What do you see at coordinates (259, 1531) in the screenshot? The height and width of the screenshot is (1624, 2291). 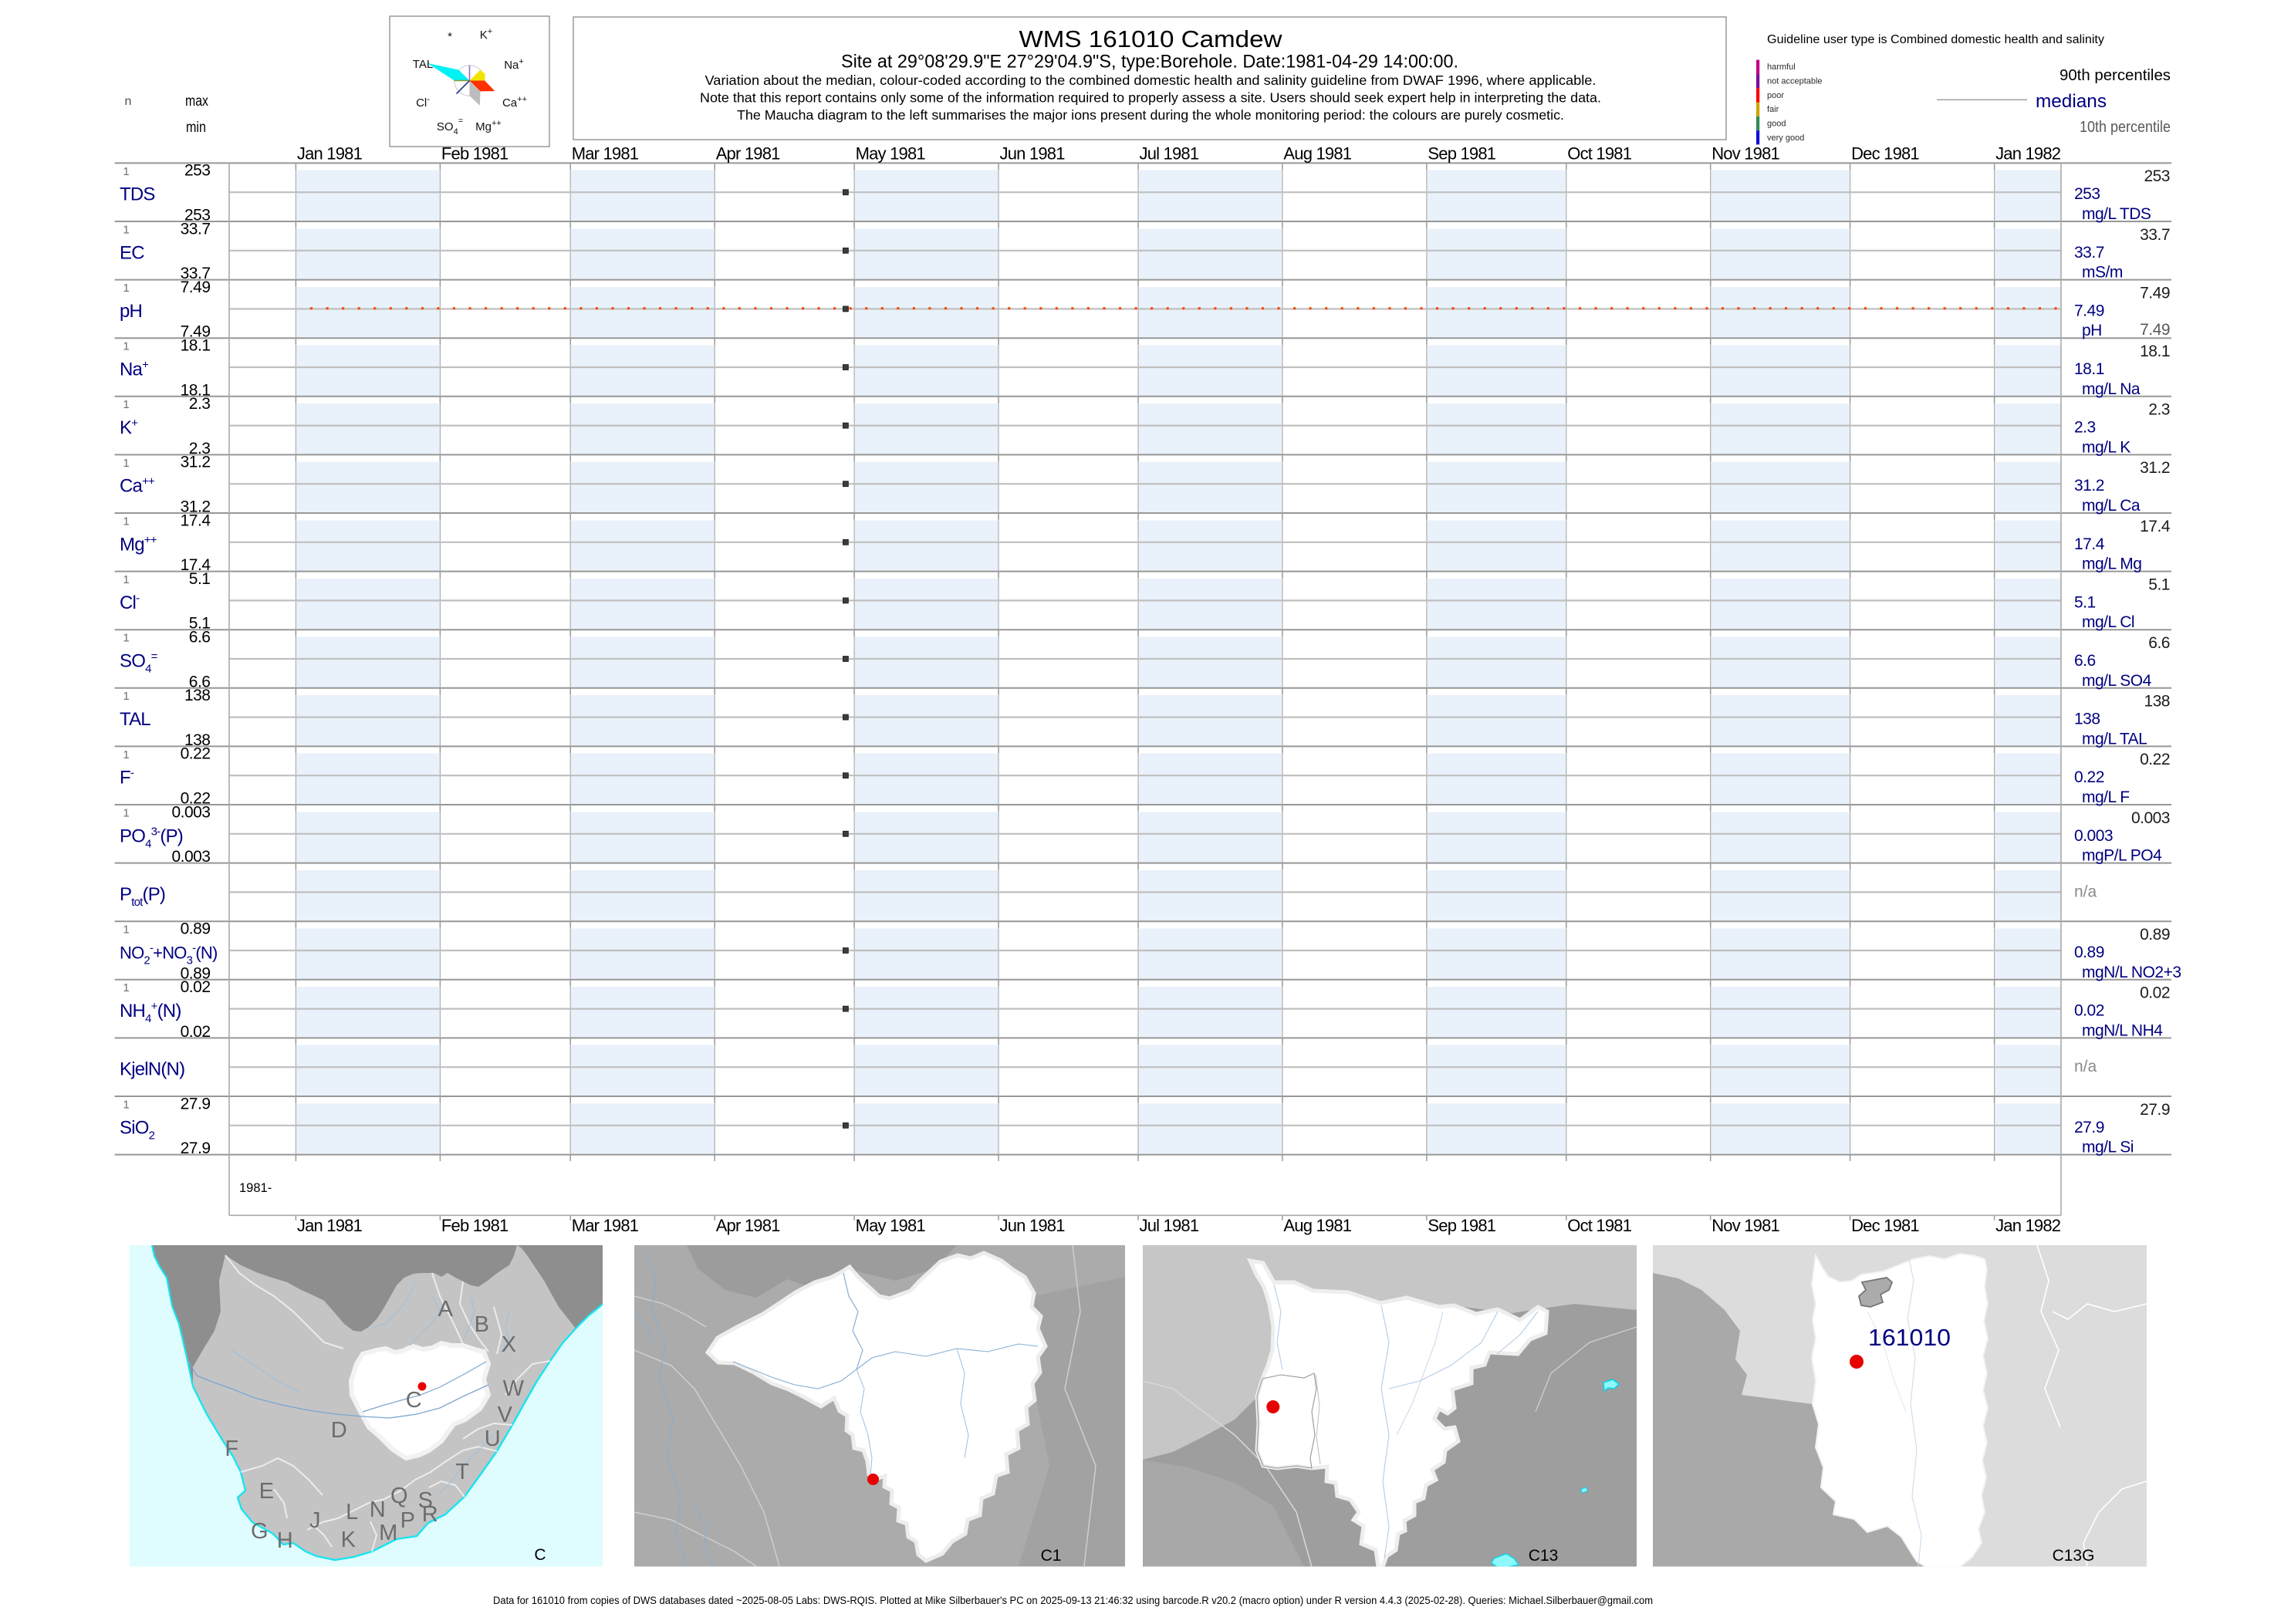 I see `svg-text: G` at bounding box center [259, 1531].